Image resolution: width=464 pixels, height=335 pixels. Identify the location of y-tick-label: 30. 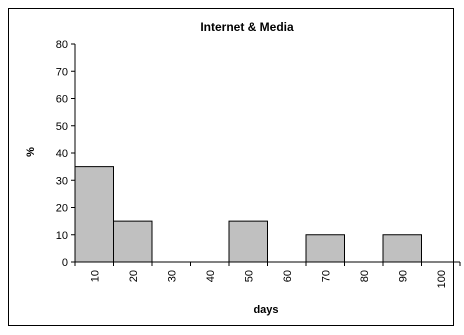
(62, 181).